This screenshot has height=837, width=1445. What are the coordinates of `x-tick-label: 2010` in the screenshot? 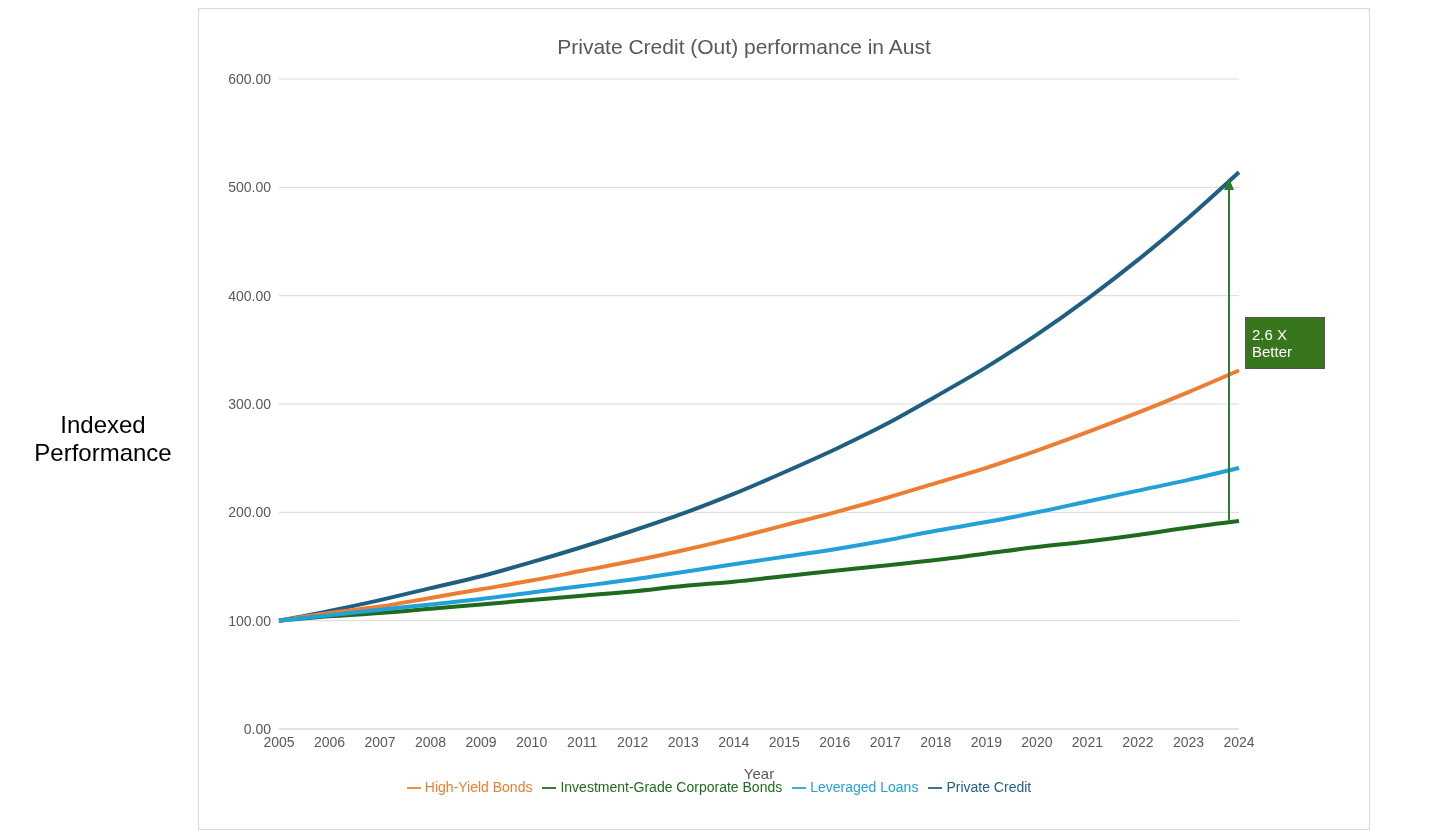 It's located at (532, 741).